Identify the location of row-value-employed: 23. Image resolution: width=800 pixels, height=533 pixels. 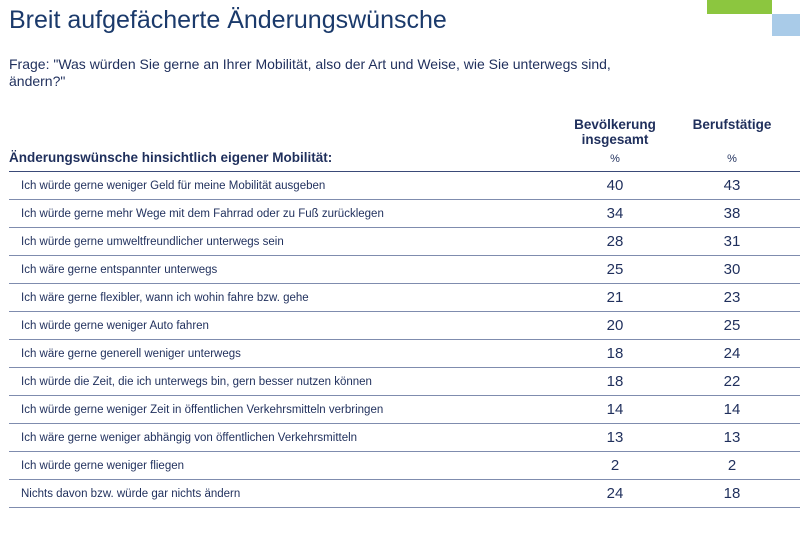
(732, 297).